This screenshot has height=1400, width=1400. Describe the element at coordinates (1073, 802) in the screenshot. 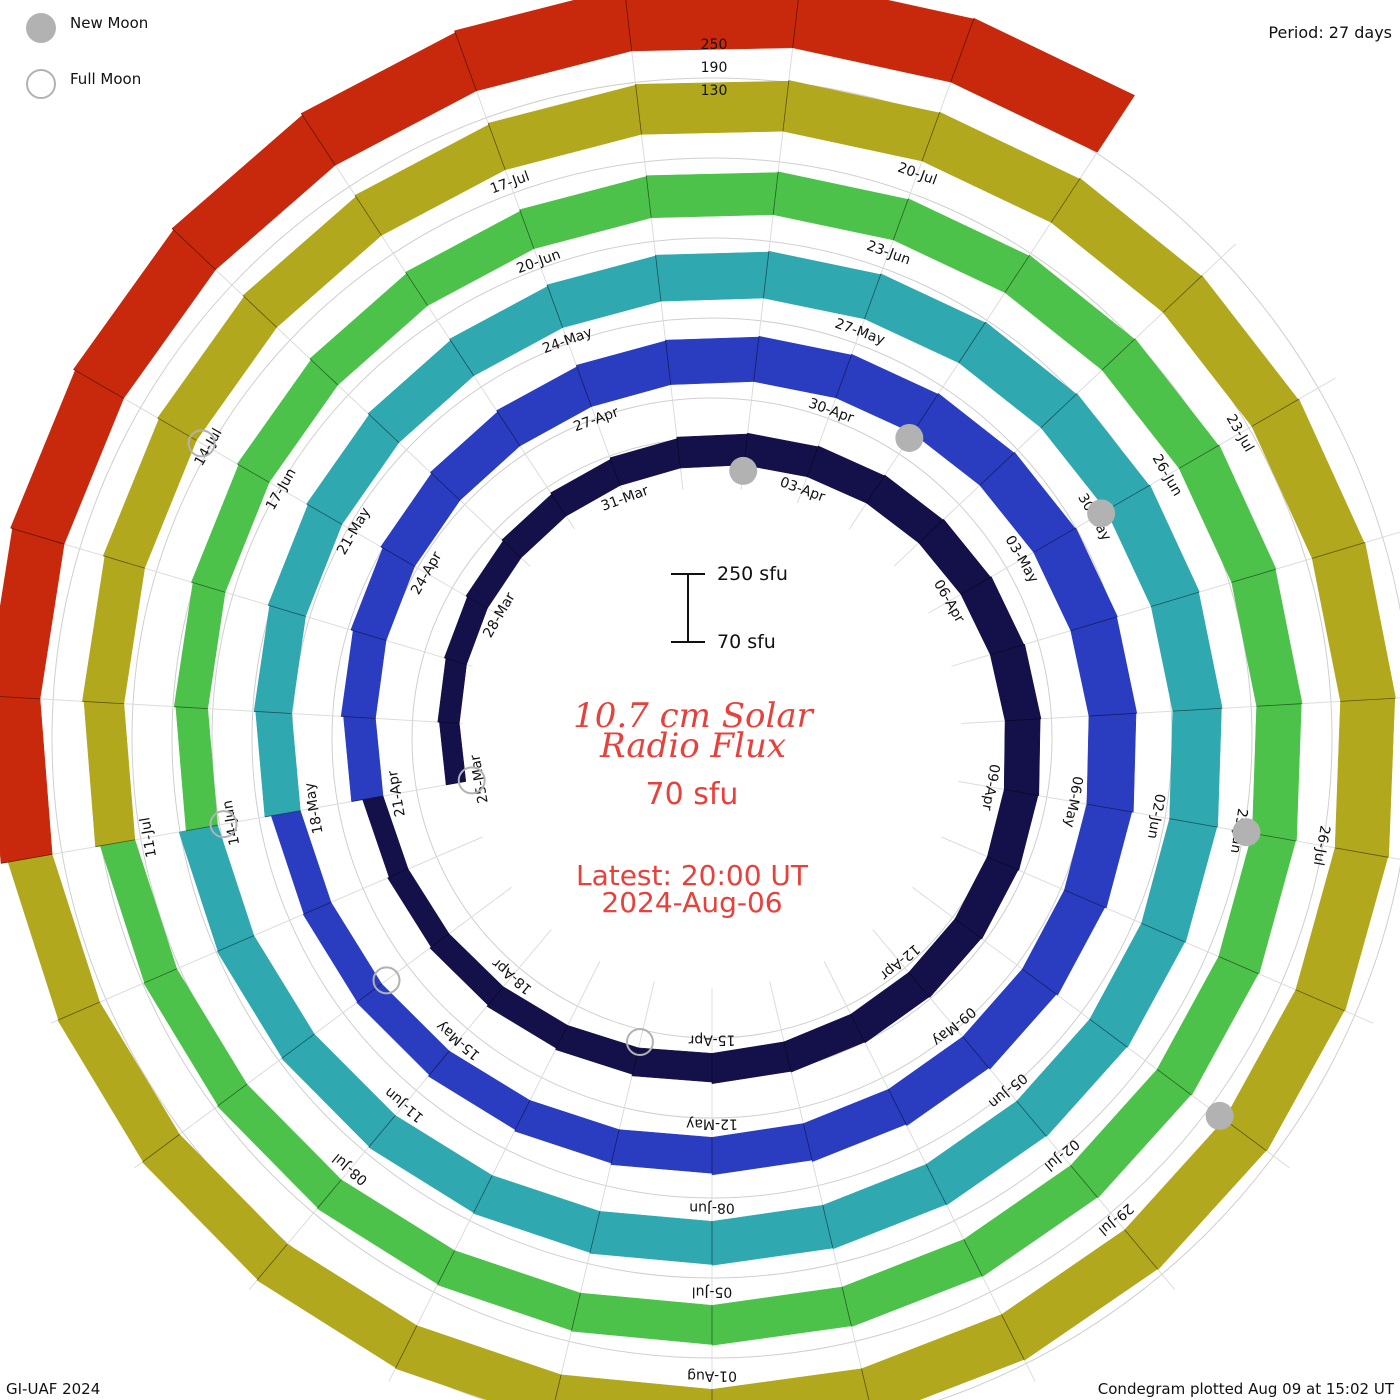

I see `date-label: 06-May` at that location.